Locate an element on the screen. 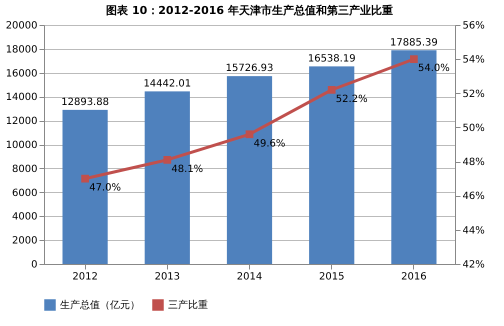 The height and width of the screenshot is (326, 504). y-tick-label: 16000 is located at coordinates (22, 74).